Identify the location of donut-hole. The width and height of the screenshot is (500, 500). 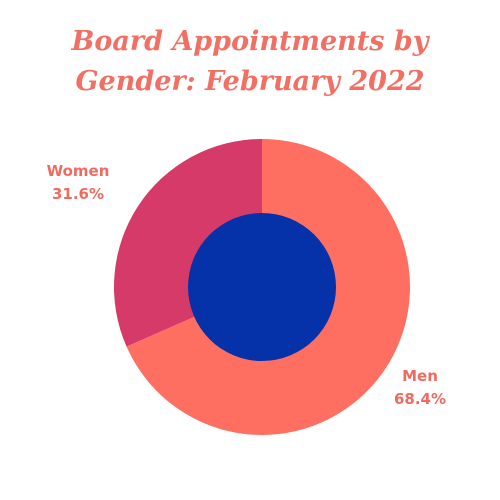
(262, 287).